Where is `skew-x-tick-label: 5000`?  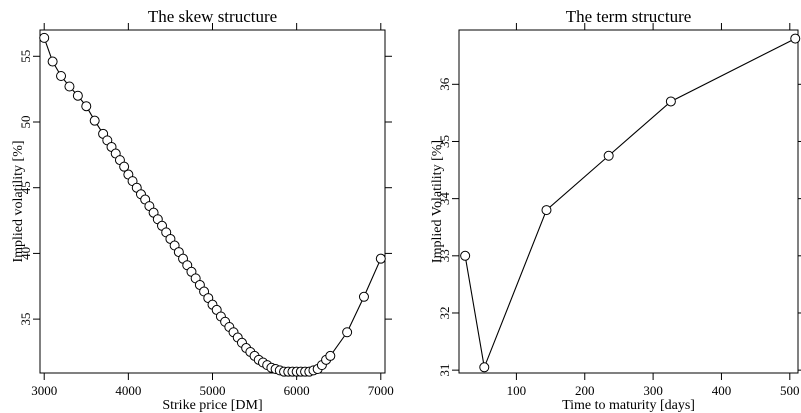
skew-x-tick-label: 5000 is located at coordinates (213, 390).